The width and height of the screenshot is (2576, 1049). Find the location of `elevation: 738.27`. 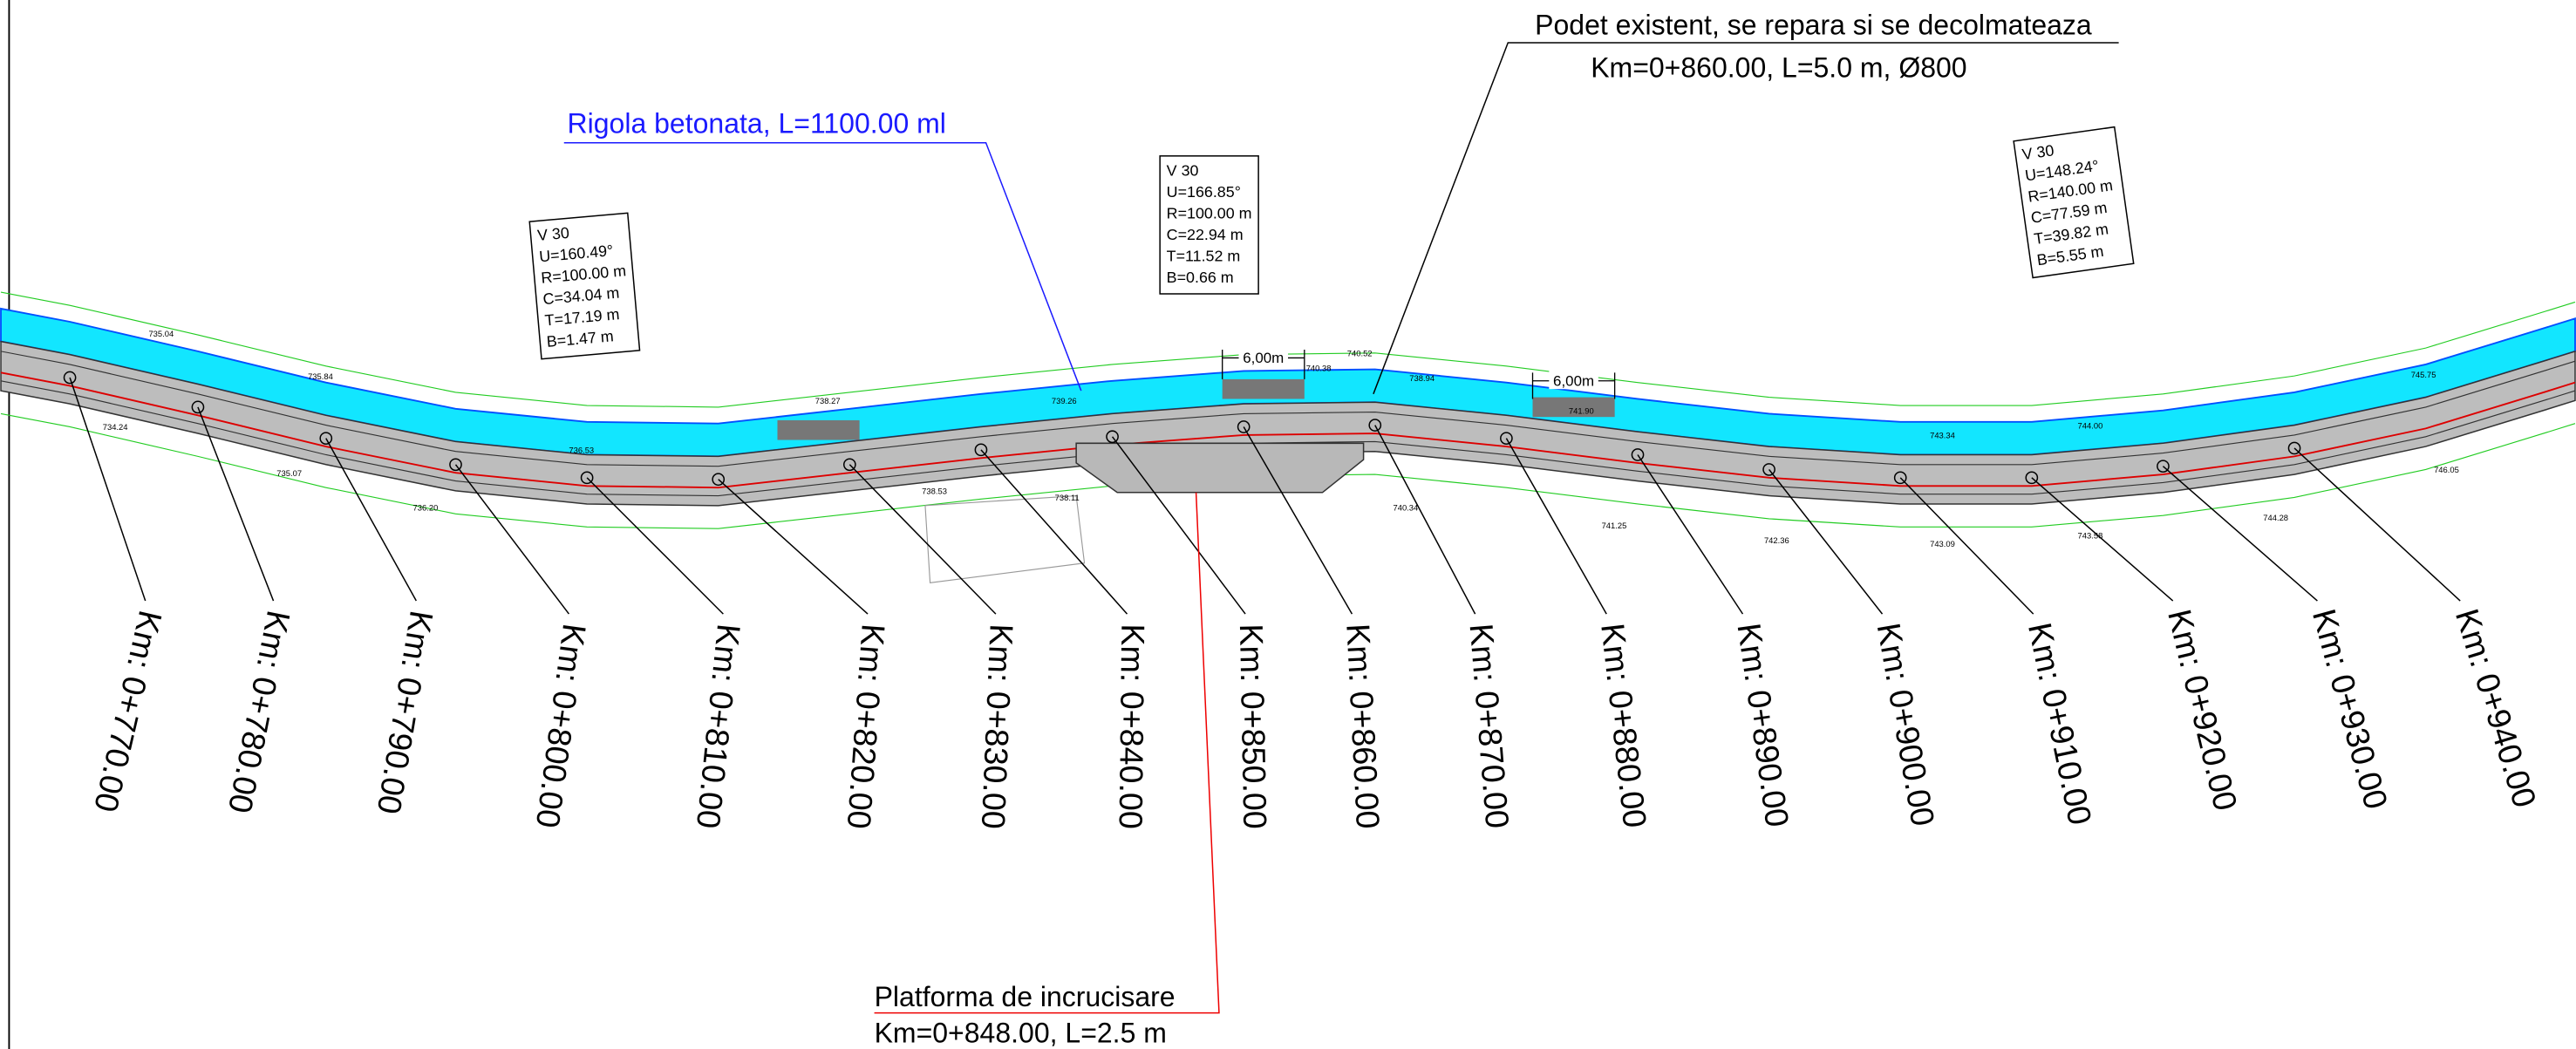

elevation: 738.27 is located at coordinates (828, 401).